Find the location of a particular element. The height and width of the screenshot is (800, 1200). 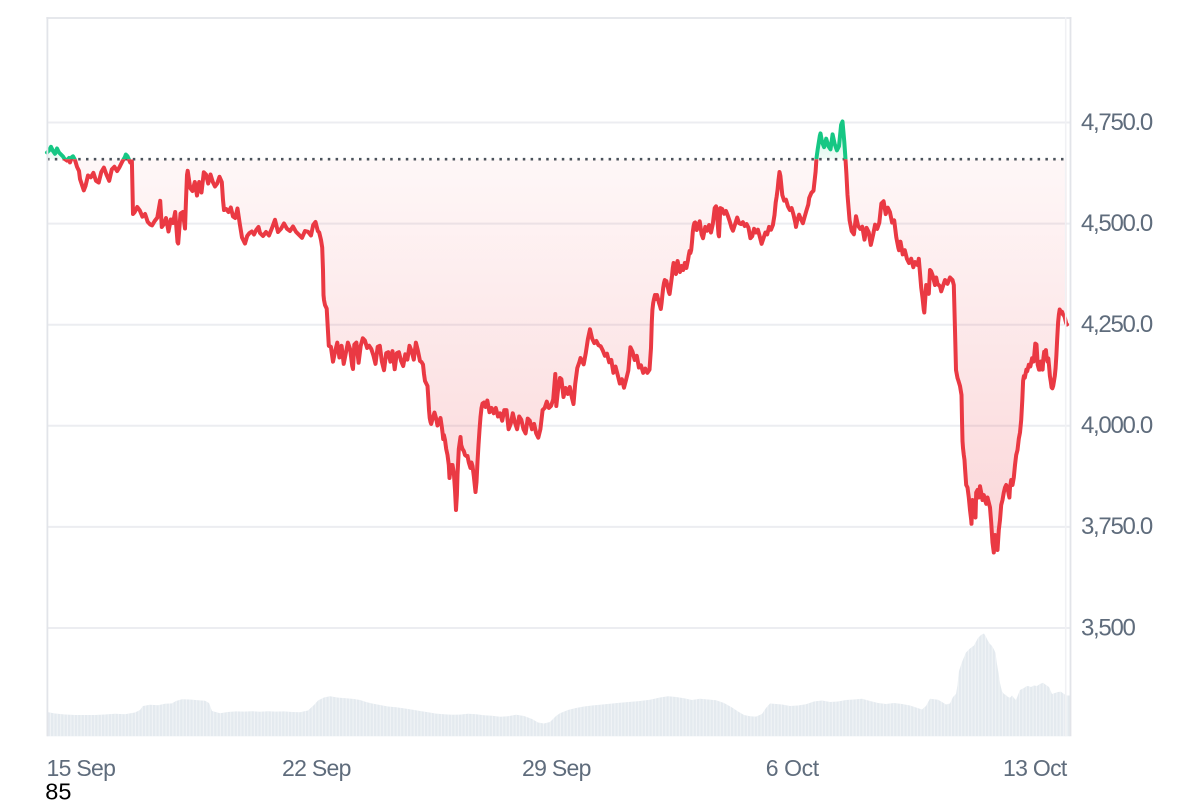

svg-text: 22 Sep is located at coordinates (316, 768).